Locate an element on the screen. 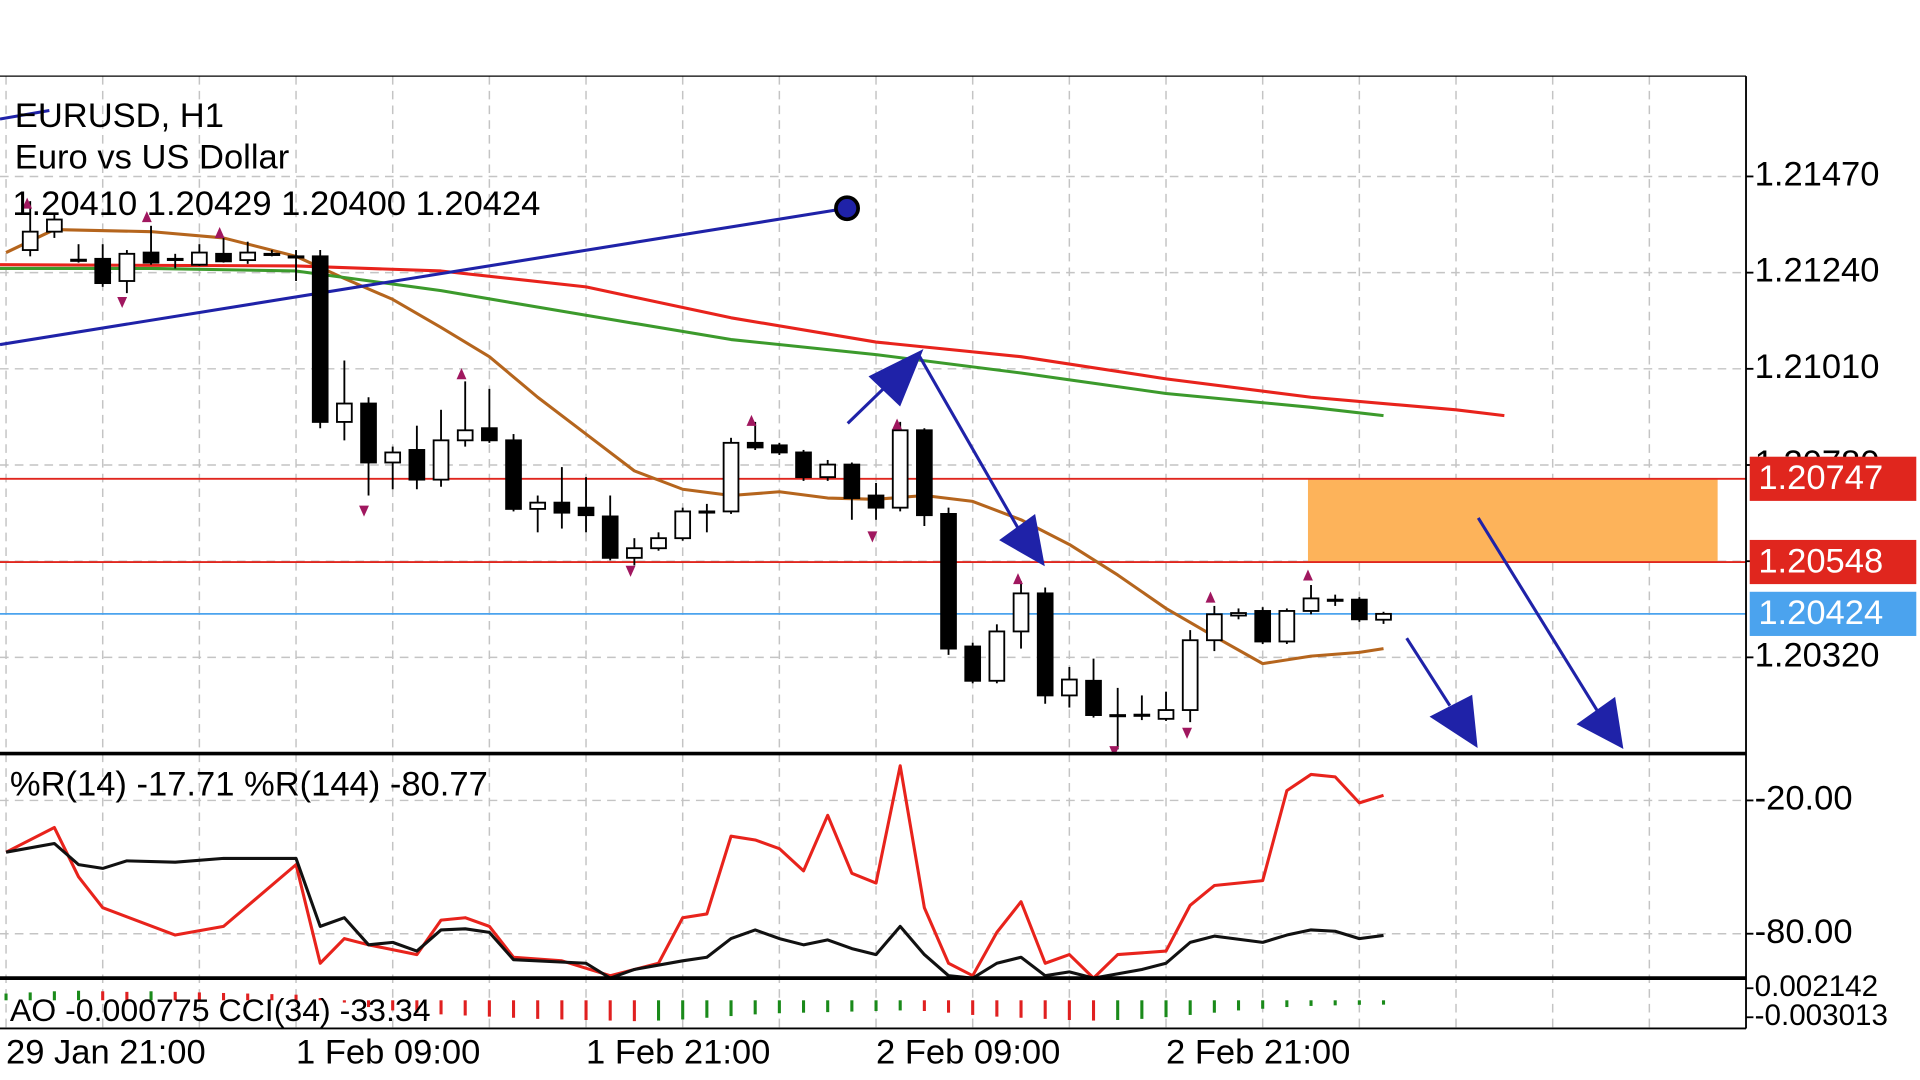 The height and width of the screenshot is (1080, 1920). drawing-line is located at coordinates (25, 114).